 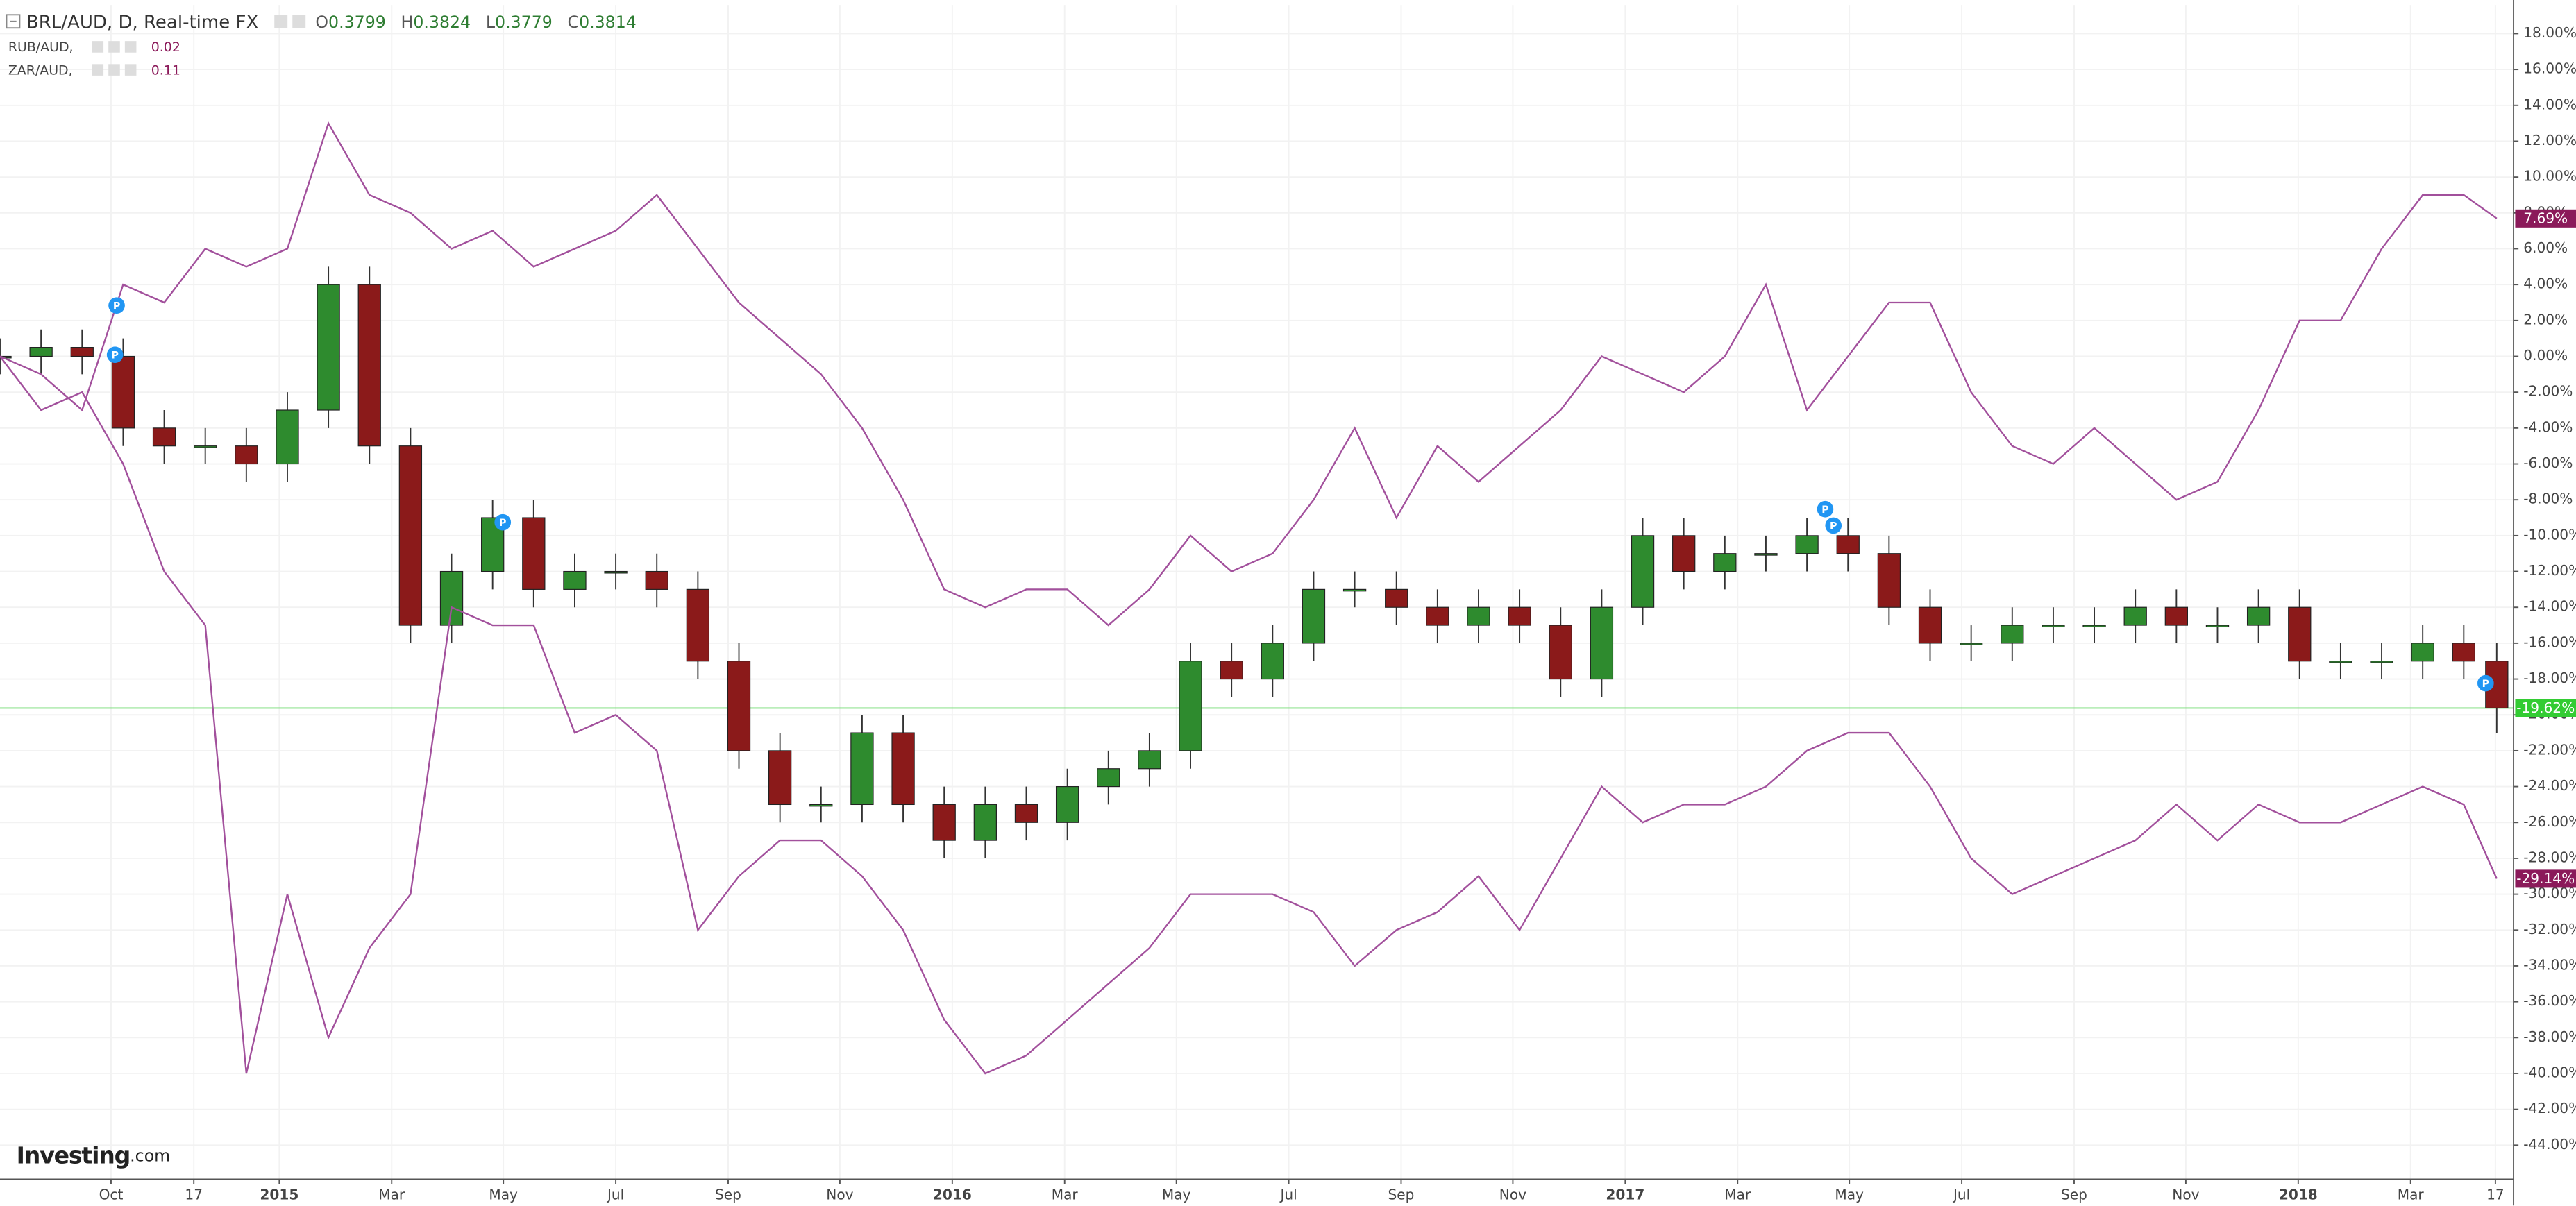 I want to click on y-tick-label: 4.00%, so click(x=2545, y=284).